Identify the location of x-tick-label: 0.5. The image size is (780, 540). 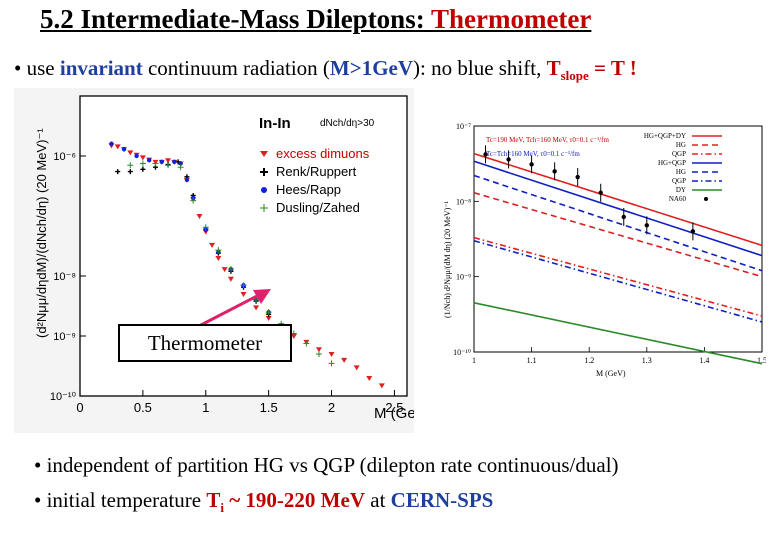
(143, 407).